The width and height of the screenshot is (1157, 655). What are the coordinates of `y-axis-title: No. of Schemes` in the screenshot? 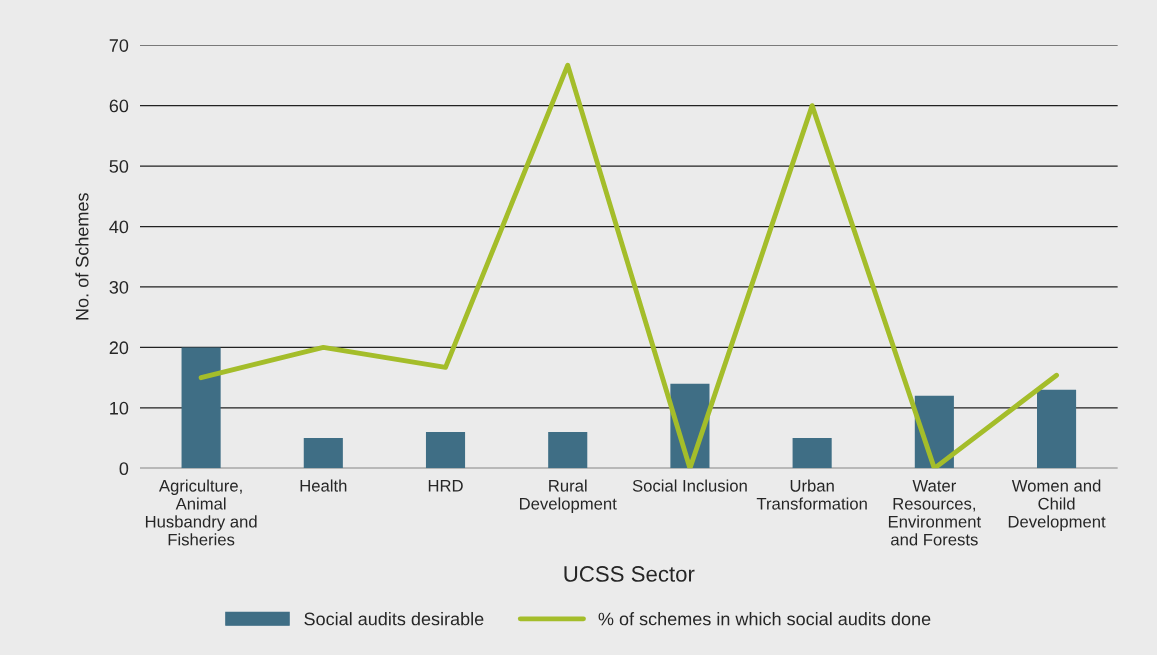 It's located at (82, 256).